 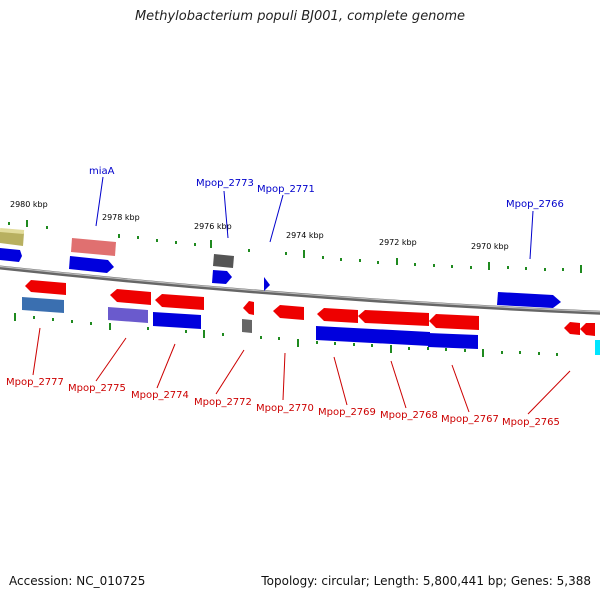 What do you see at coordinates (300, 290) in the screenshot?
I see `genome-backbone` at bounding box center [300, 290].